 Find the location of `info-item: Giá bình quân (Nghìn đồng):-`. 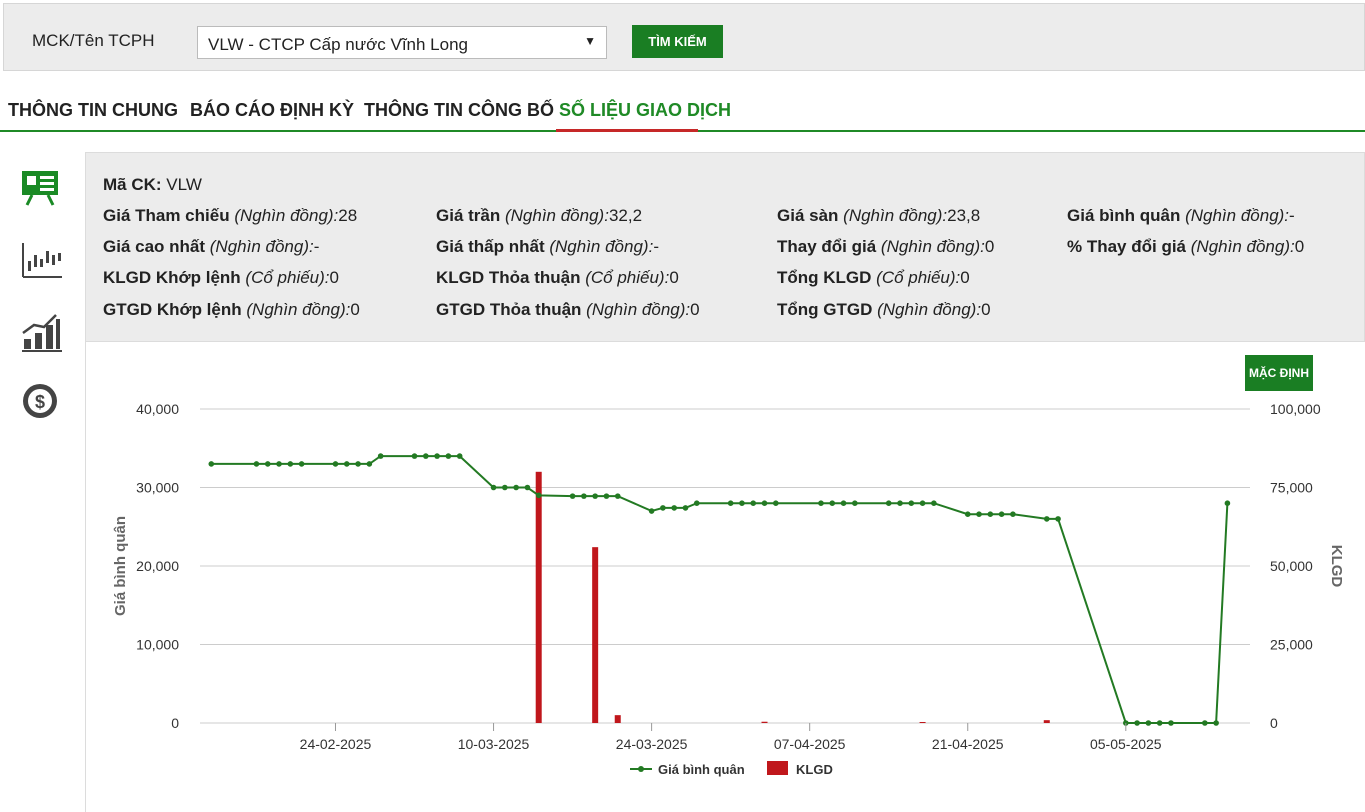

info-item: Giá bình quân (Nghìn đồng):- is located at coordinates (1181, 216).